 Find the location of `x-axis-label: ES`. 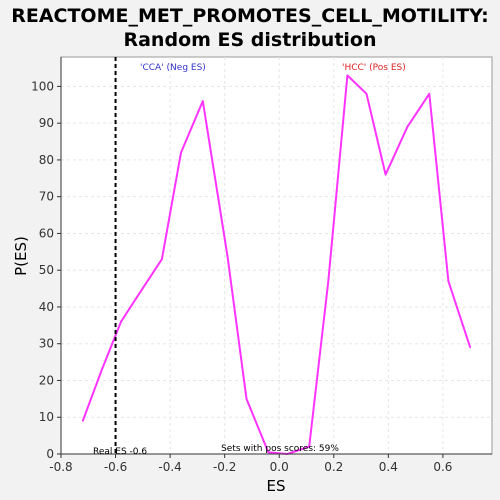

x-axis-label: ES is located at coordinates (276, 486).